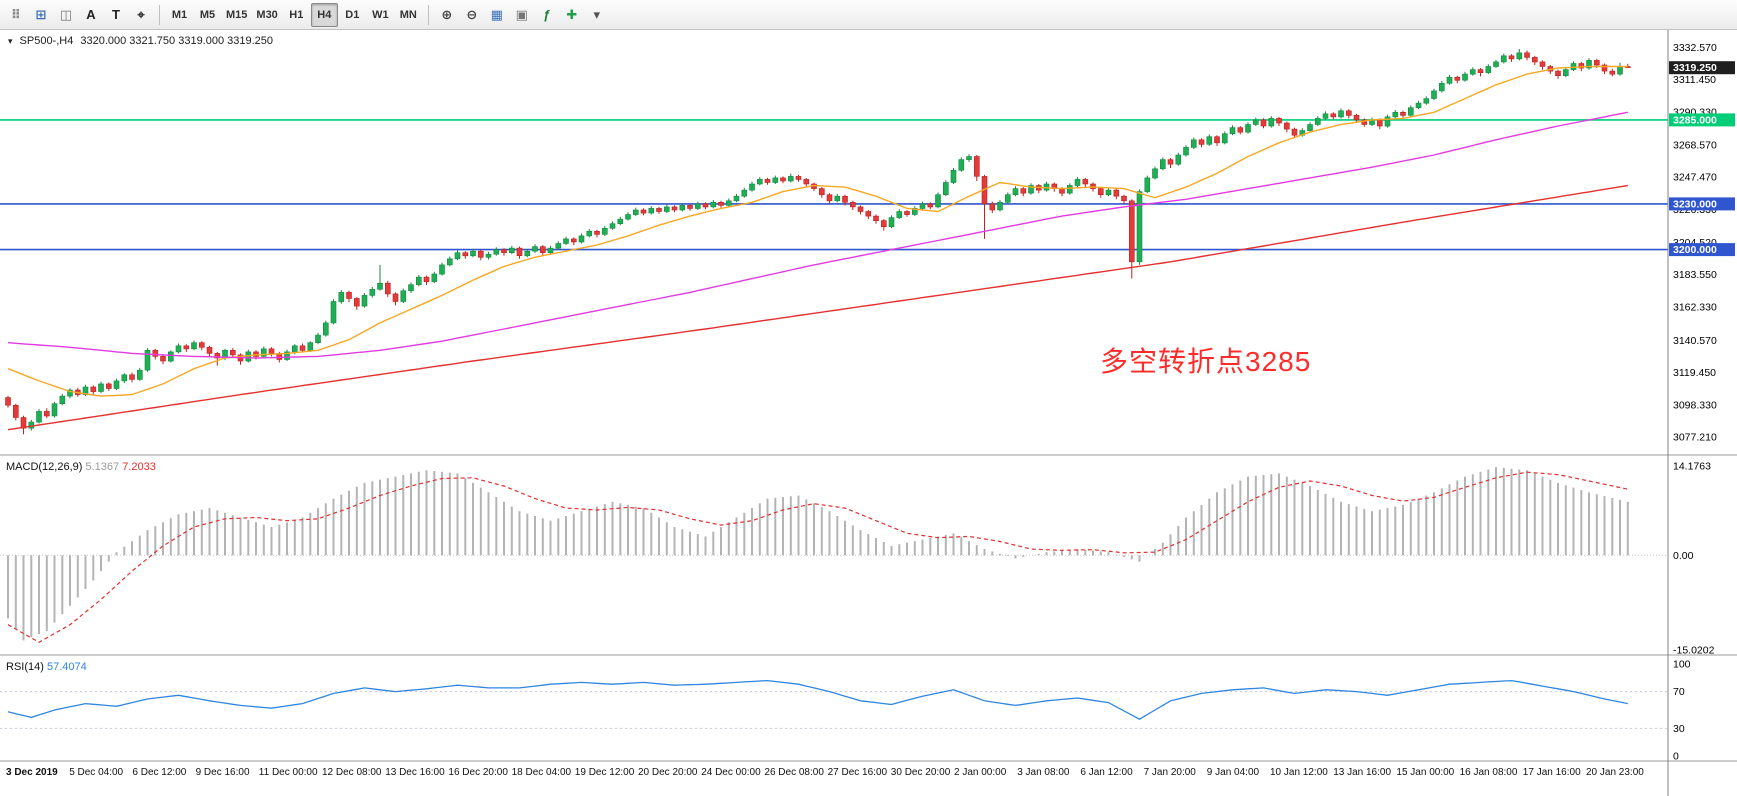 The image size is (1737, 796). What do you see at coordinates (597, 15) in the screenshot?
I see `toolbar-dropdown-button: ▾` at bounding box center [597, 15].